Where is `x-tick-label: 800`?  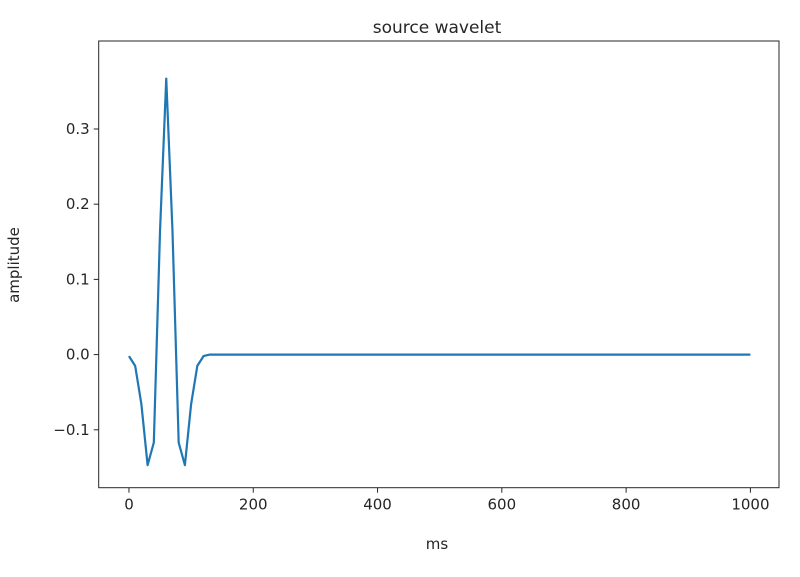 x-tick-label: 800 is located at coordinates (626, 505).